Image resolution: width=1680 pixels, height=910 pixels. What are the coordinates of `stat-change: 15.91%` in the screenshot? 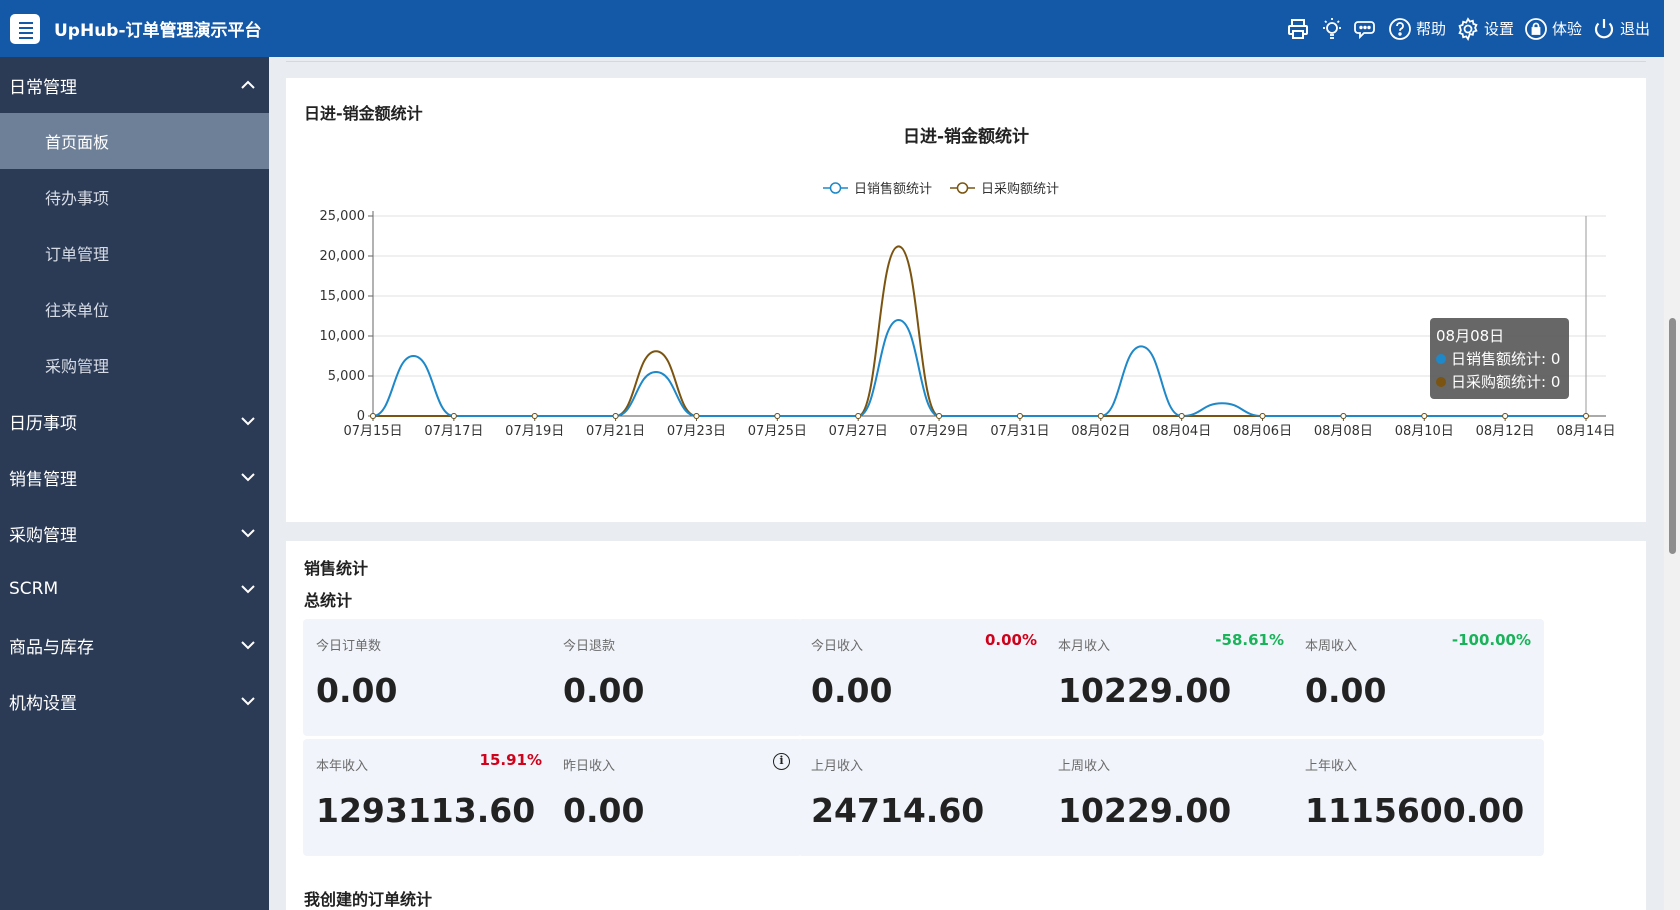 It's located at (510, 760).